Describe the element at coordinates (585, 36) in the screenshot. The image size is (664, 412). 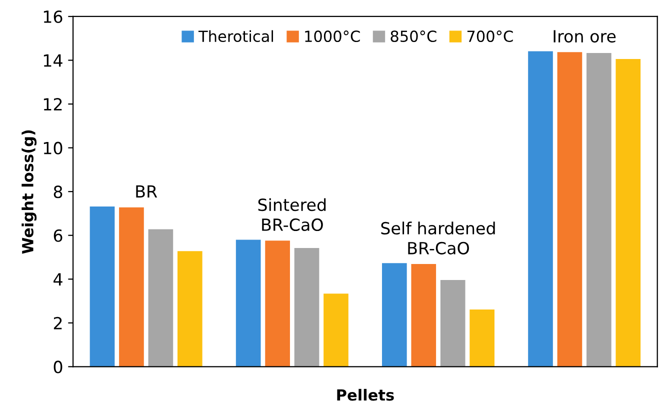
I see `x-tick-label: Iron ore` at that location.